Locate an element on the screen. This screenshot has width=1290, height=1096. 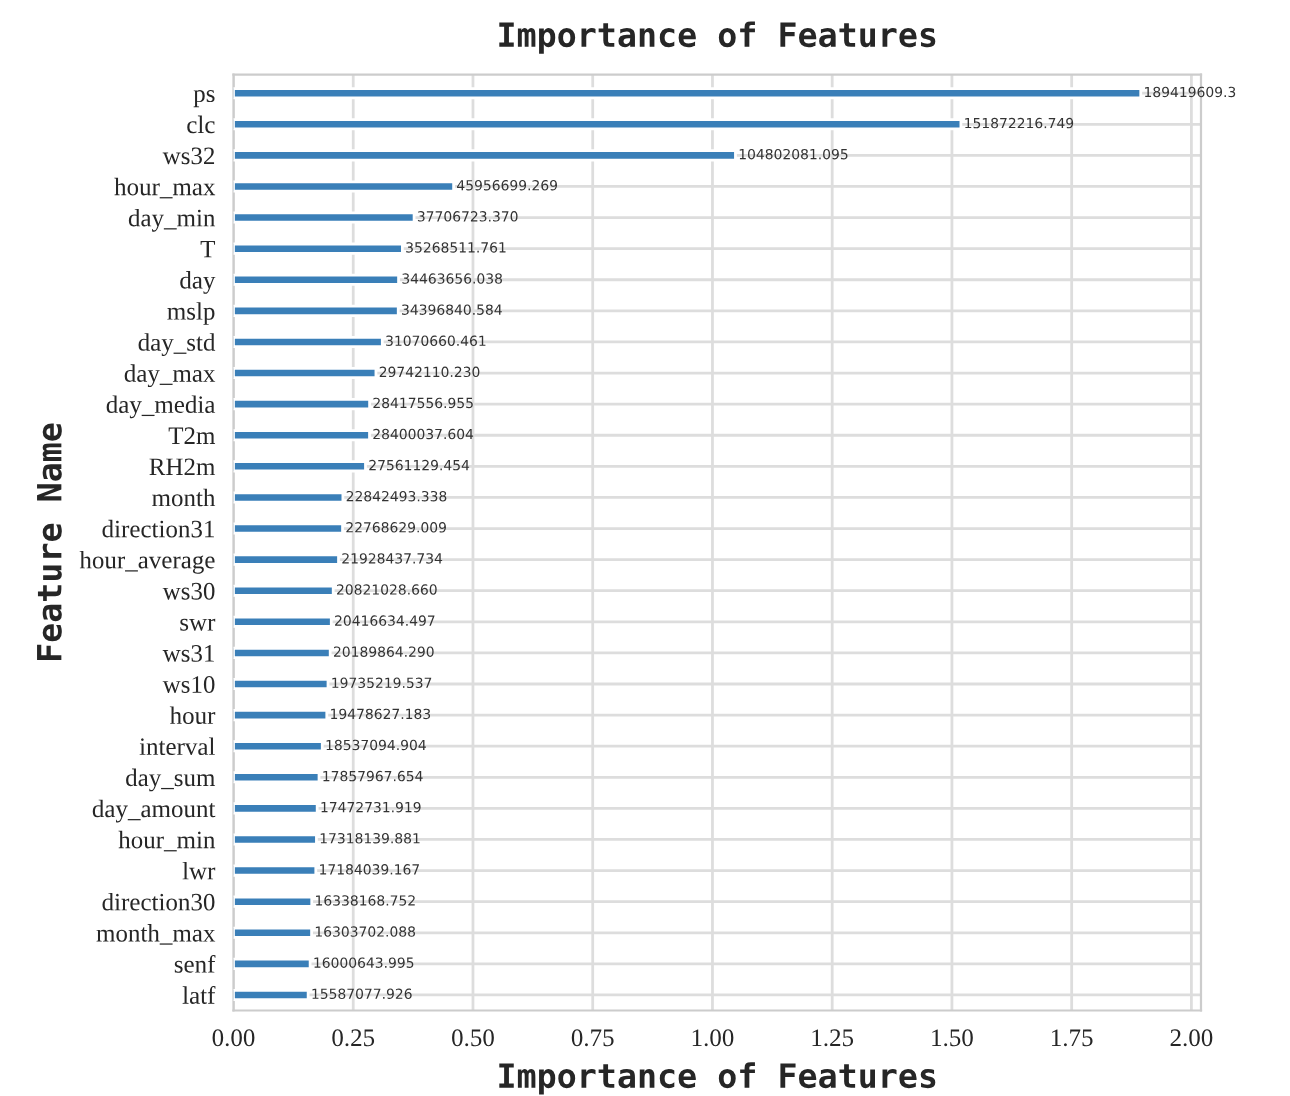
y-tick-label: hour is located at coordinates (192, 715).